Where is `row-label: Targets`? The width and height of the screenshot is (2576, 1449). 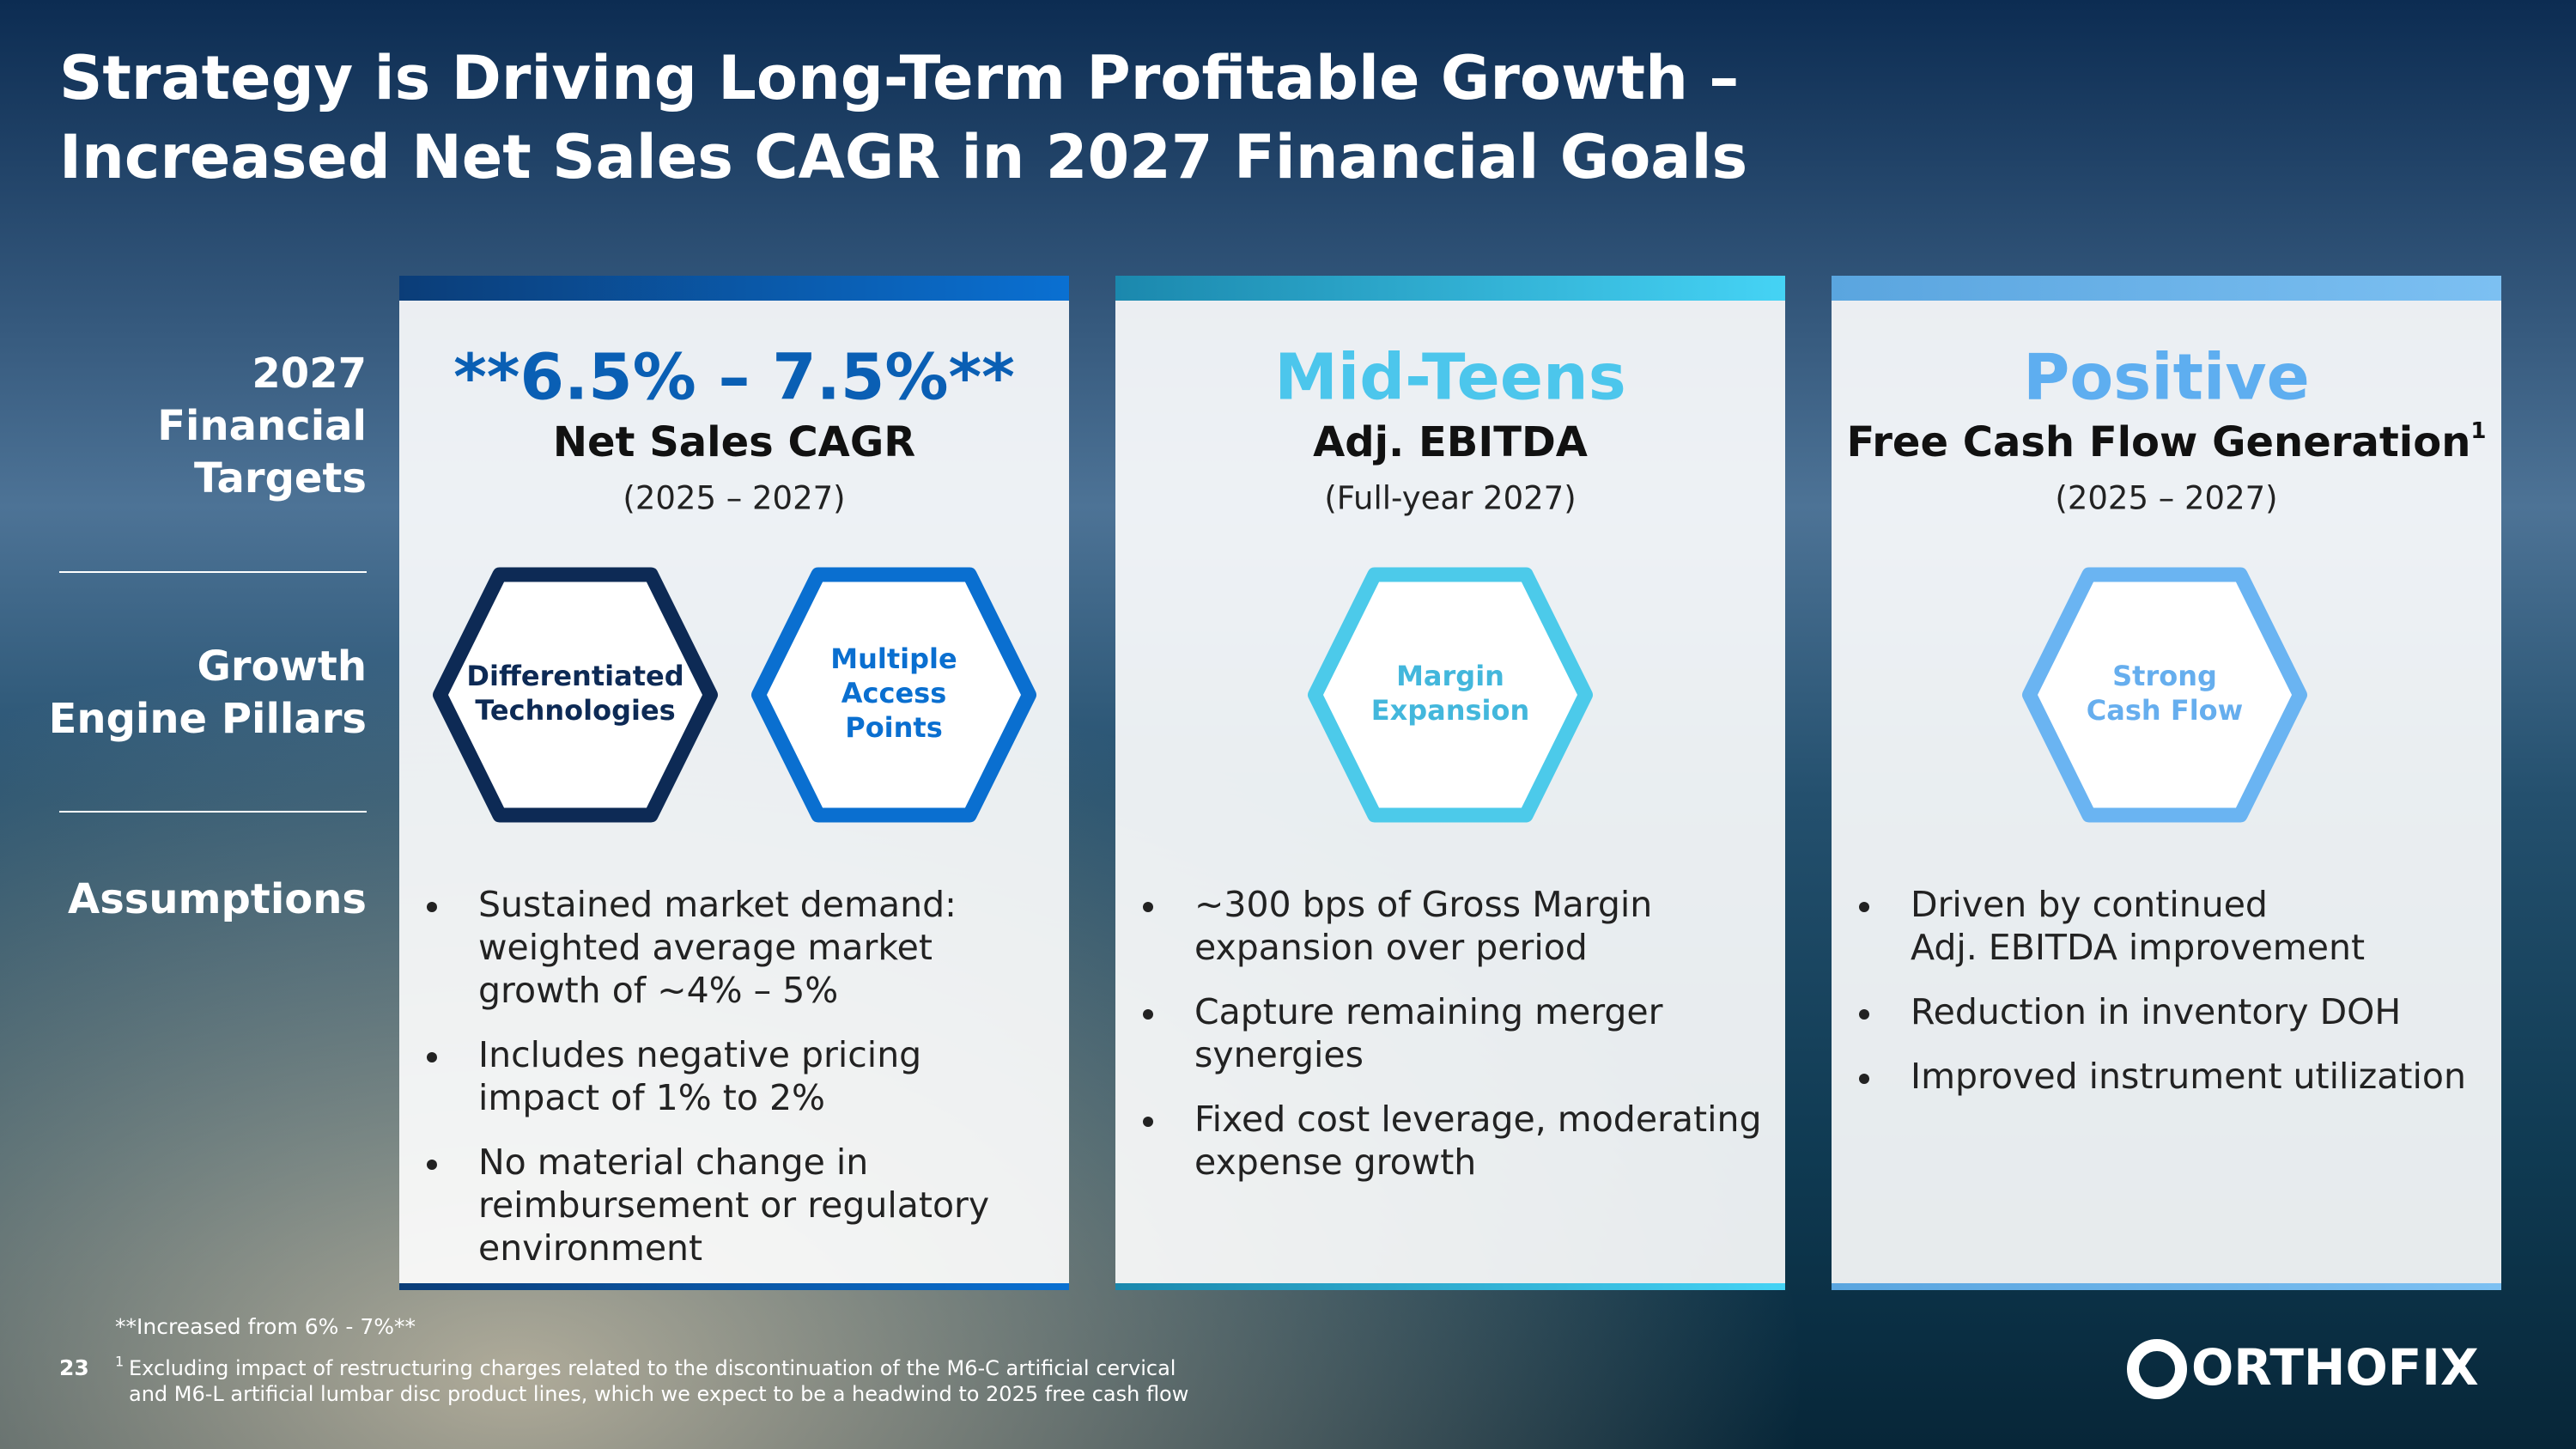
row-label: Targets is located at coordinates (280, 478).